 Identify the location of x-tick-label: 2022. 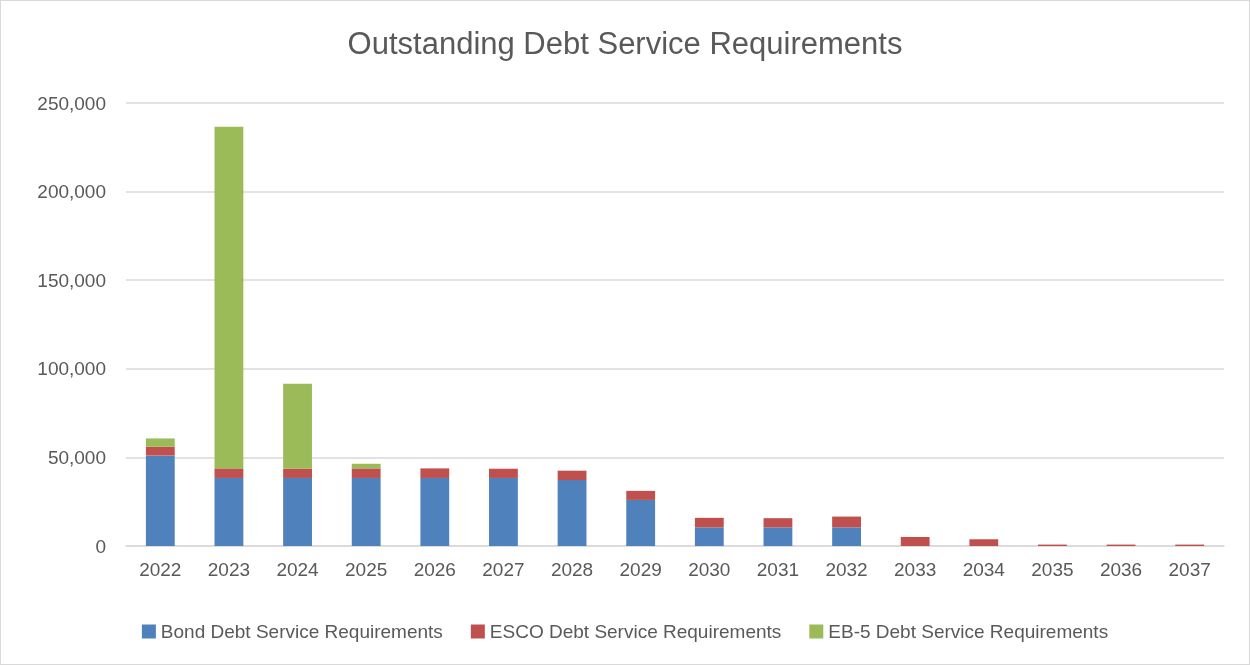
(160, 569).